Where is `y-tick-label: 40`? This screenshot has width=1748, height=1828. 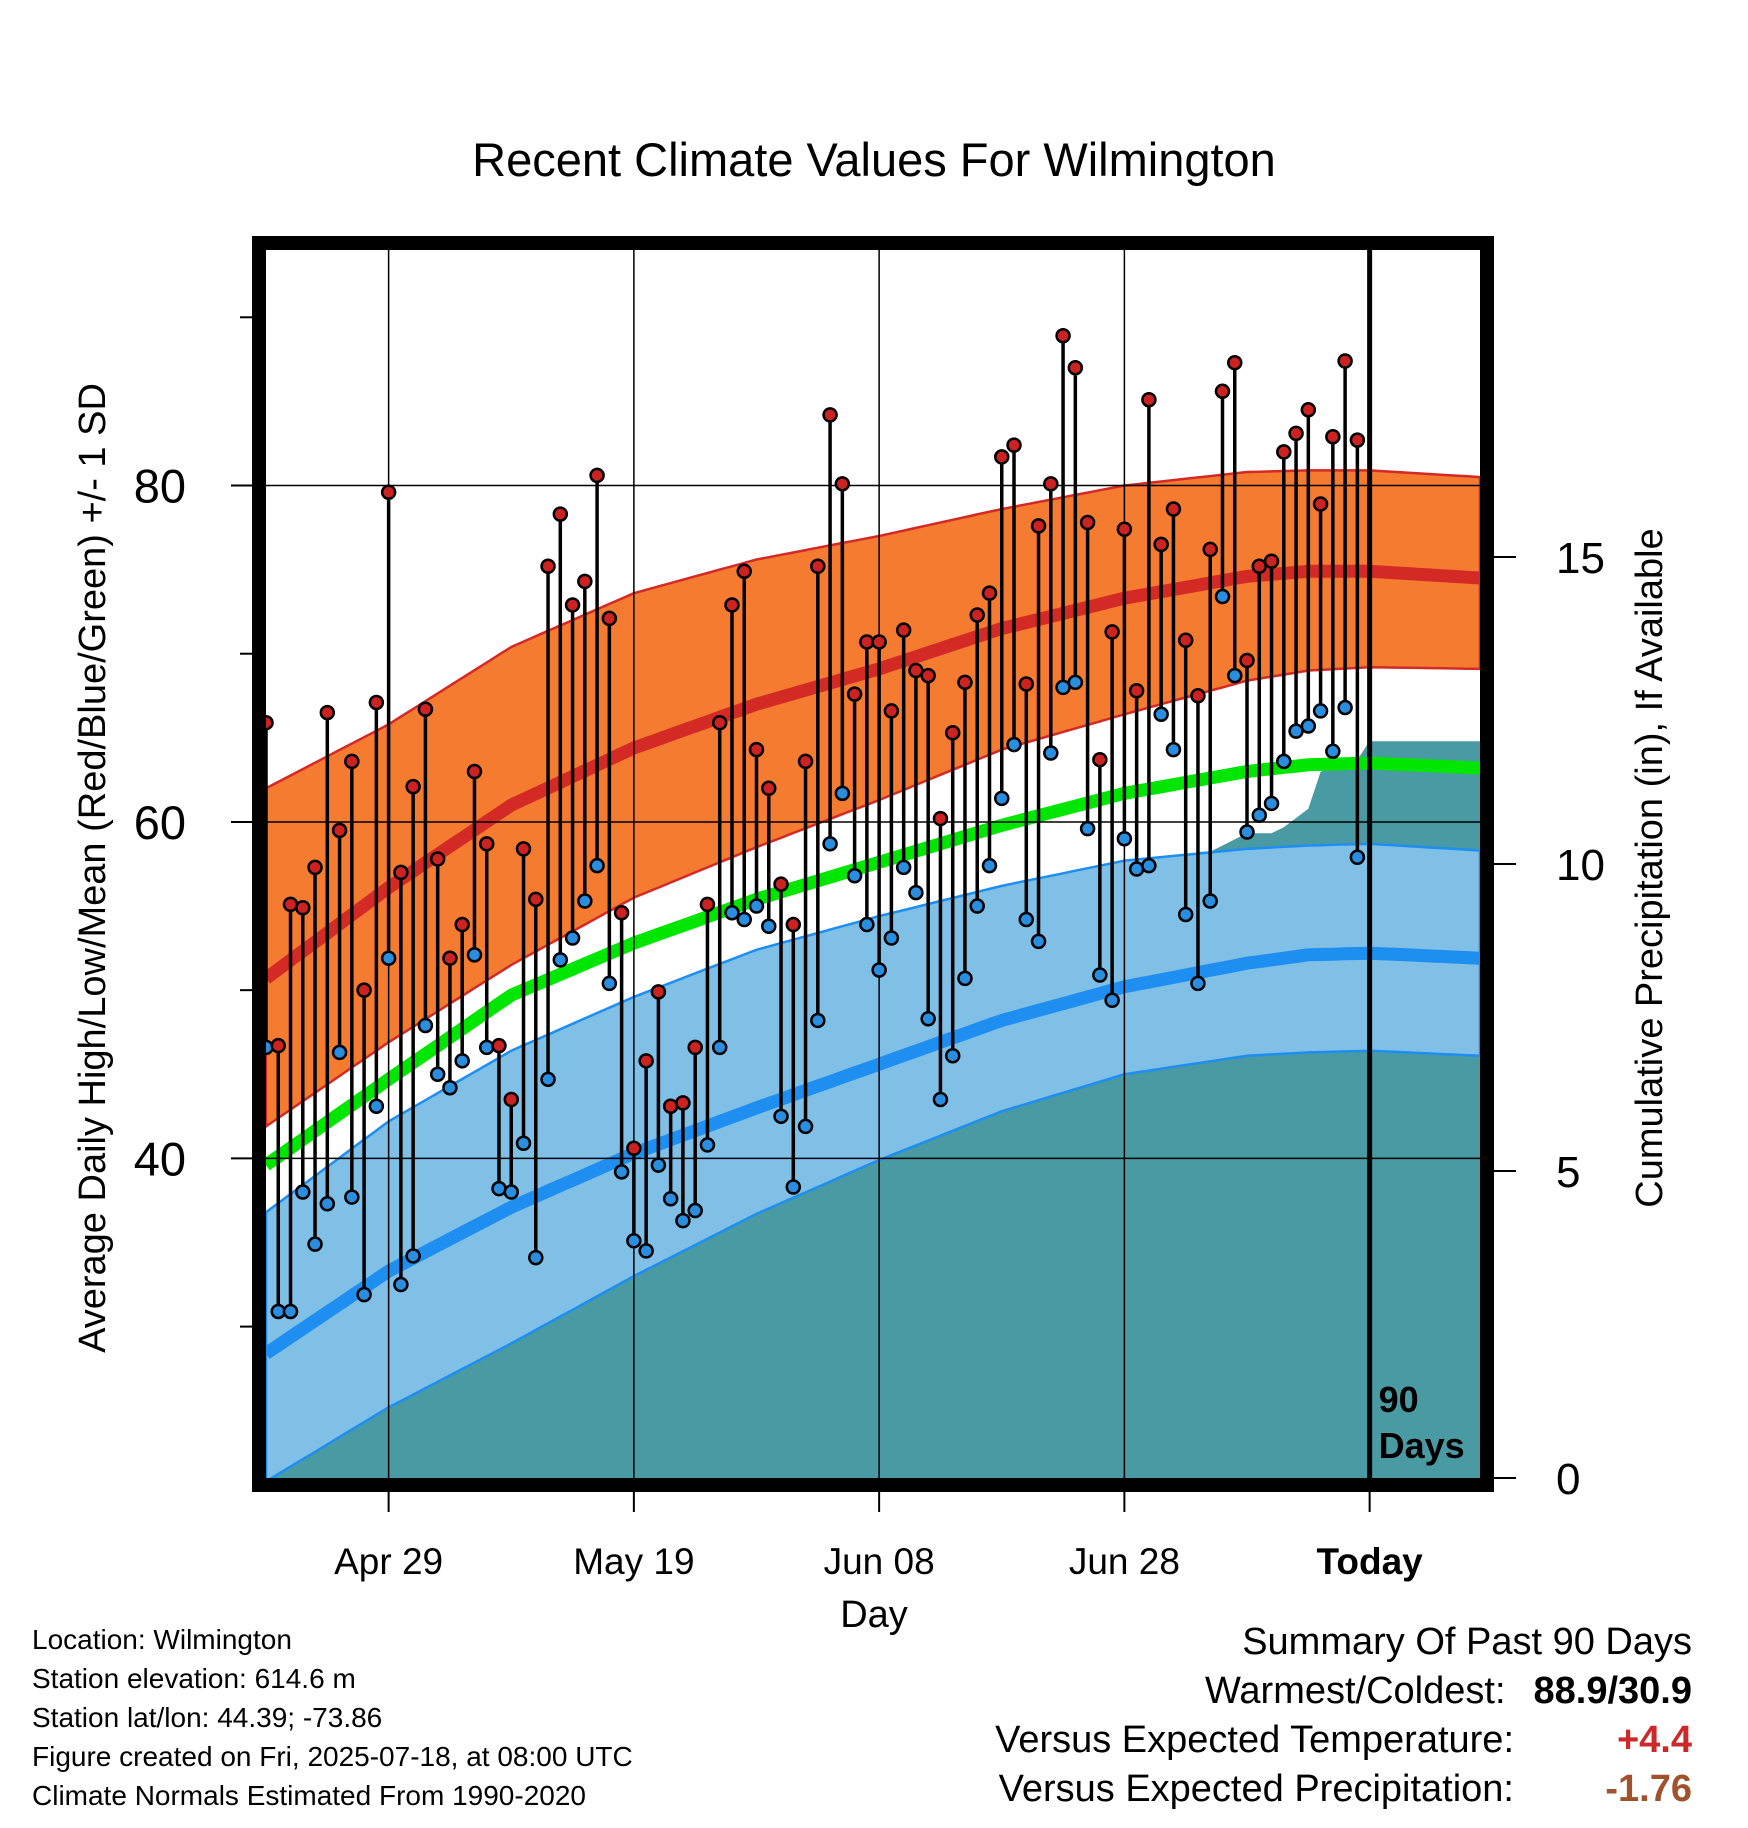 y-tick-label: 40 is located at coordinates (160, 1158).